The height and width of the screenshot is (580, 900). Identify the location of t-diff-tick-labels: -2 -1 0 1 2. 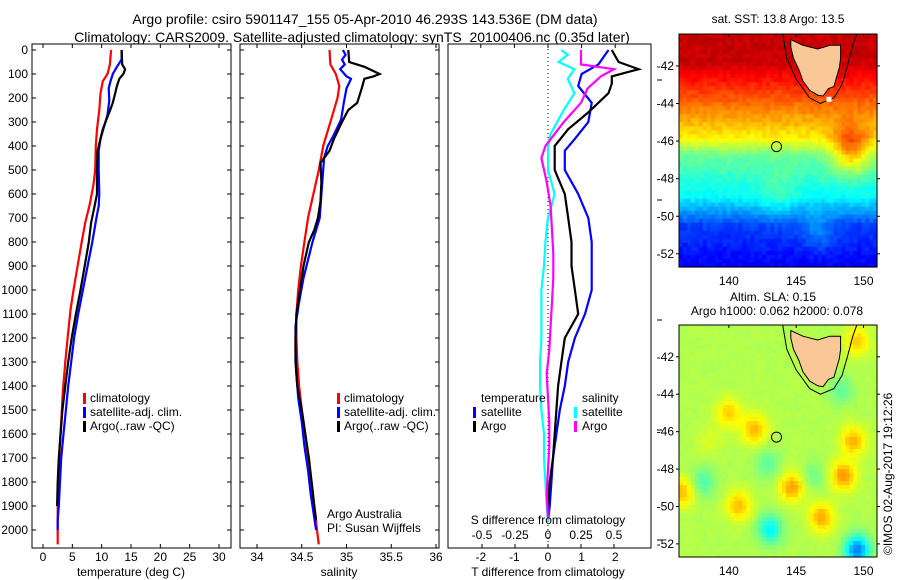
(546, 557).